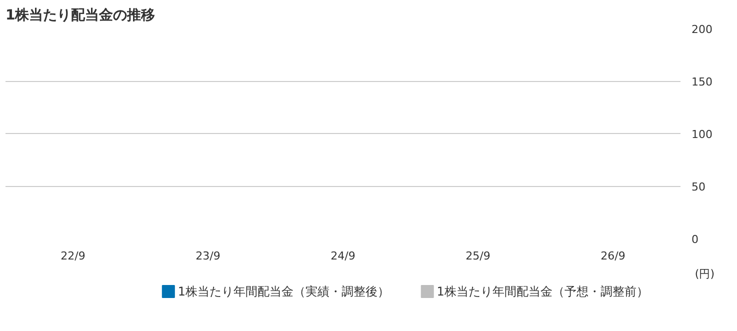 The height and width of the screenshot is (331, 737). What do you see at coordinates (704, 274) in the screenshot?
I see `y-axis-title: (円)` at bounding box center [704, 274].